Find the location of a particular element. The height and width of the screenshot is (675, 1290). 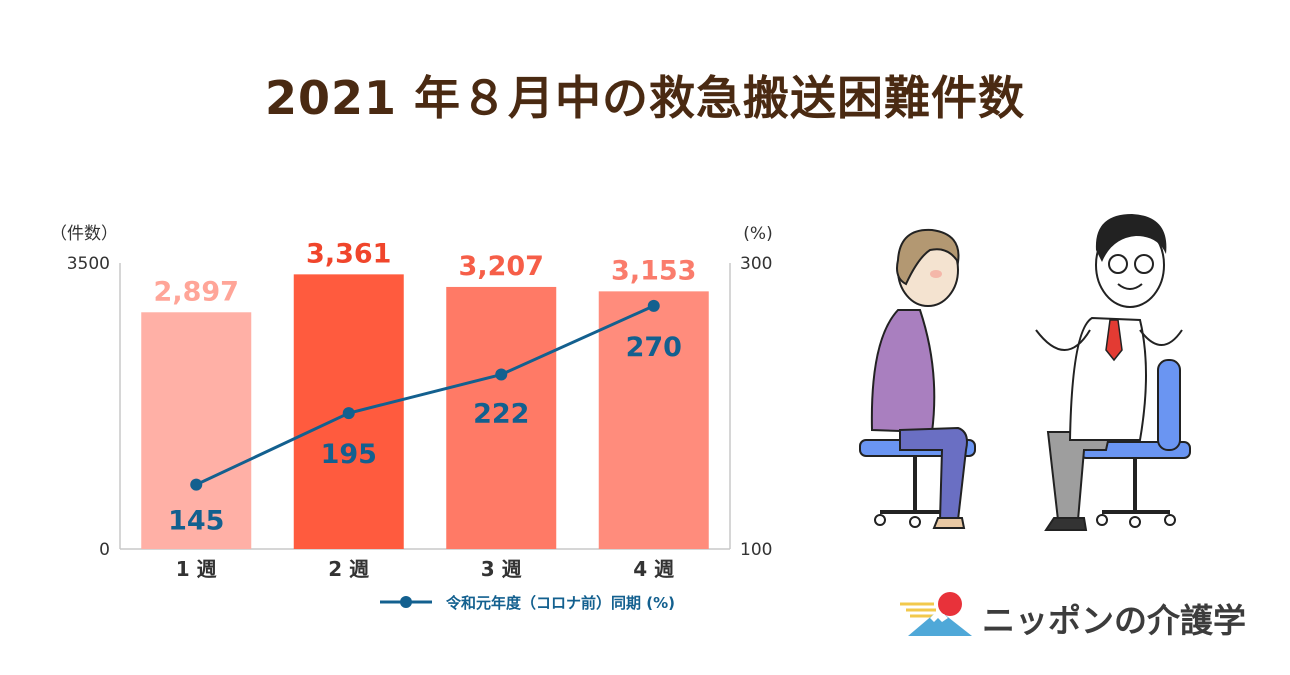

y-axis-right-title: (%) is located at coordinates (757, 234).